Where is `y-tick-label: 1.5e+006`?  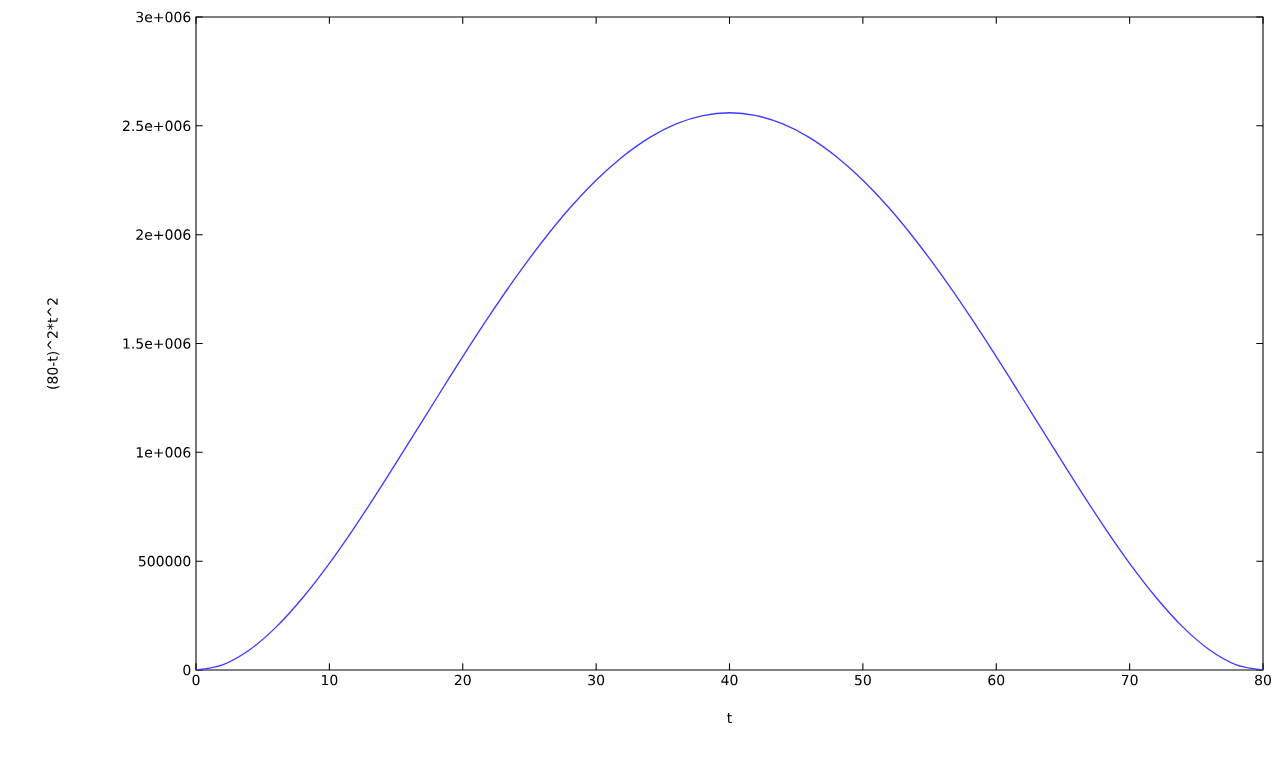 y-tick-label: 1.5e+006 is located at coordinates (157, 343).